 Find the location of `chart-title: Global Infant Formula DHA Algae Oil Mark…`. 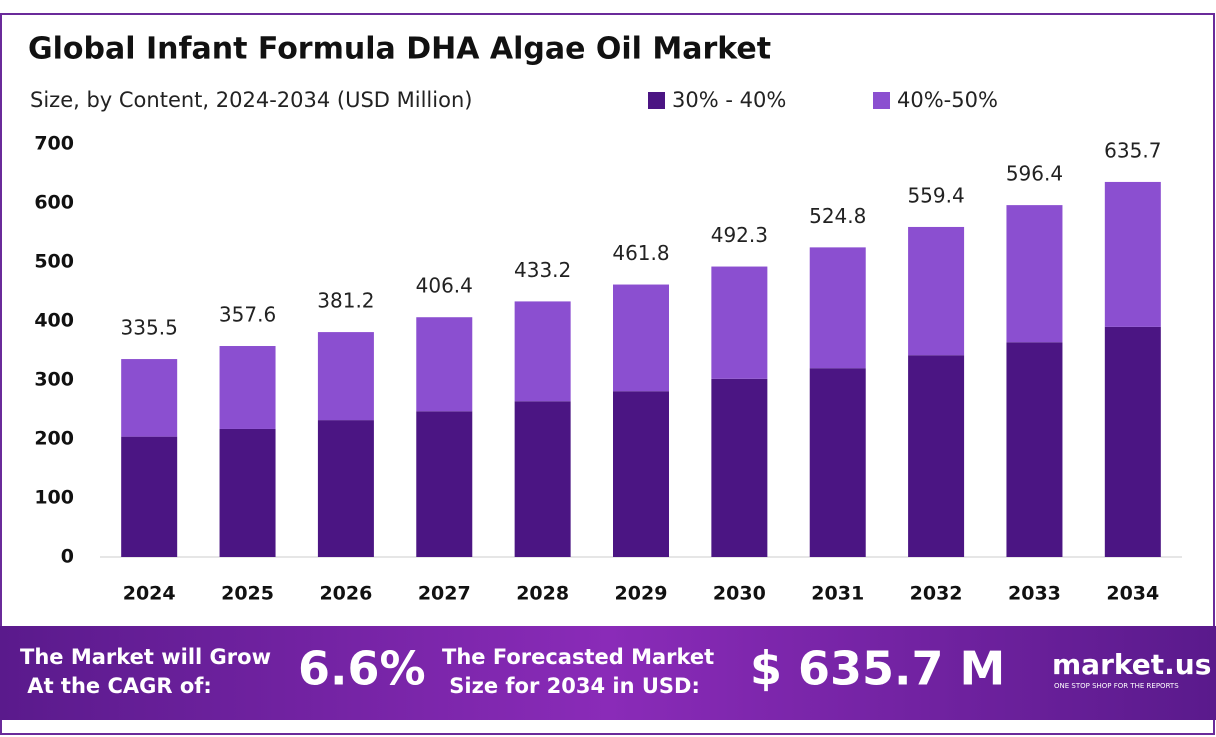

chart-title: Global Infant Formula DHA Algae Oil Mark… is located at coordinates (399, 49).